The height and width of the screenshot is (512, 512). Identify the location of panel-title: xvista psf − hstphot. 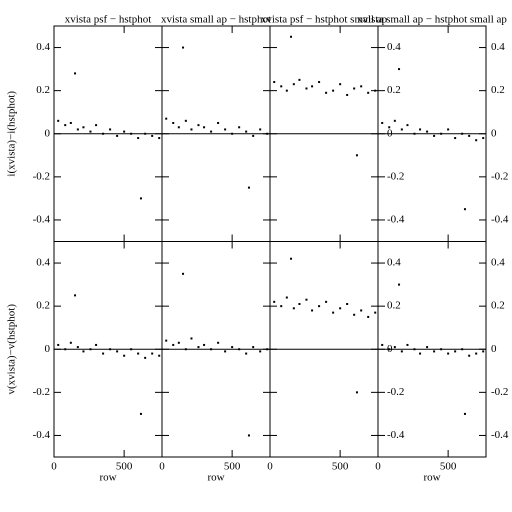
(108, 20).